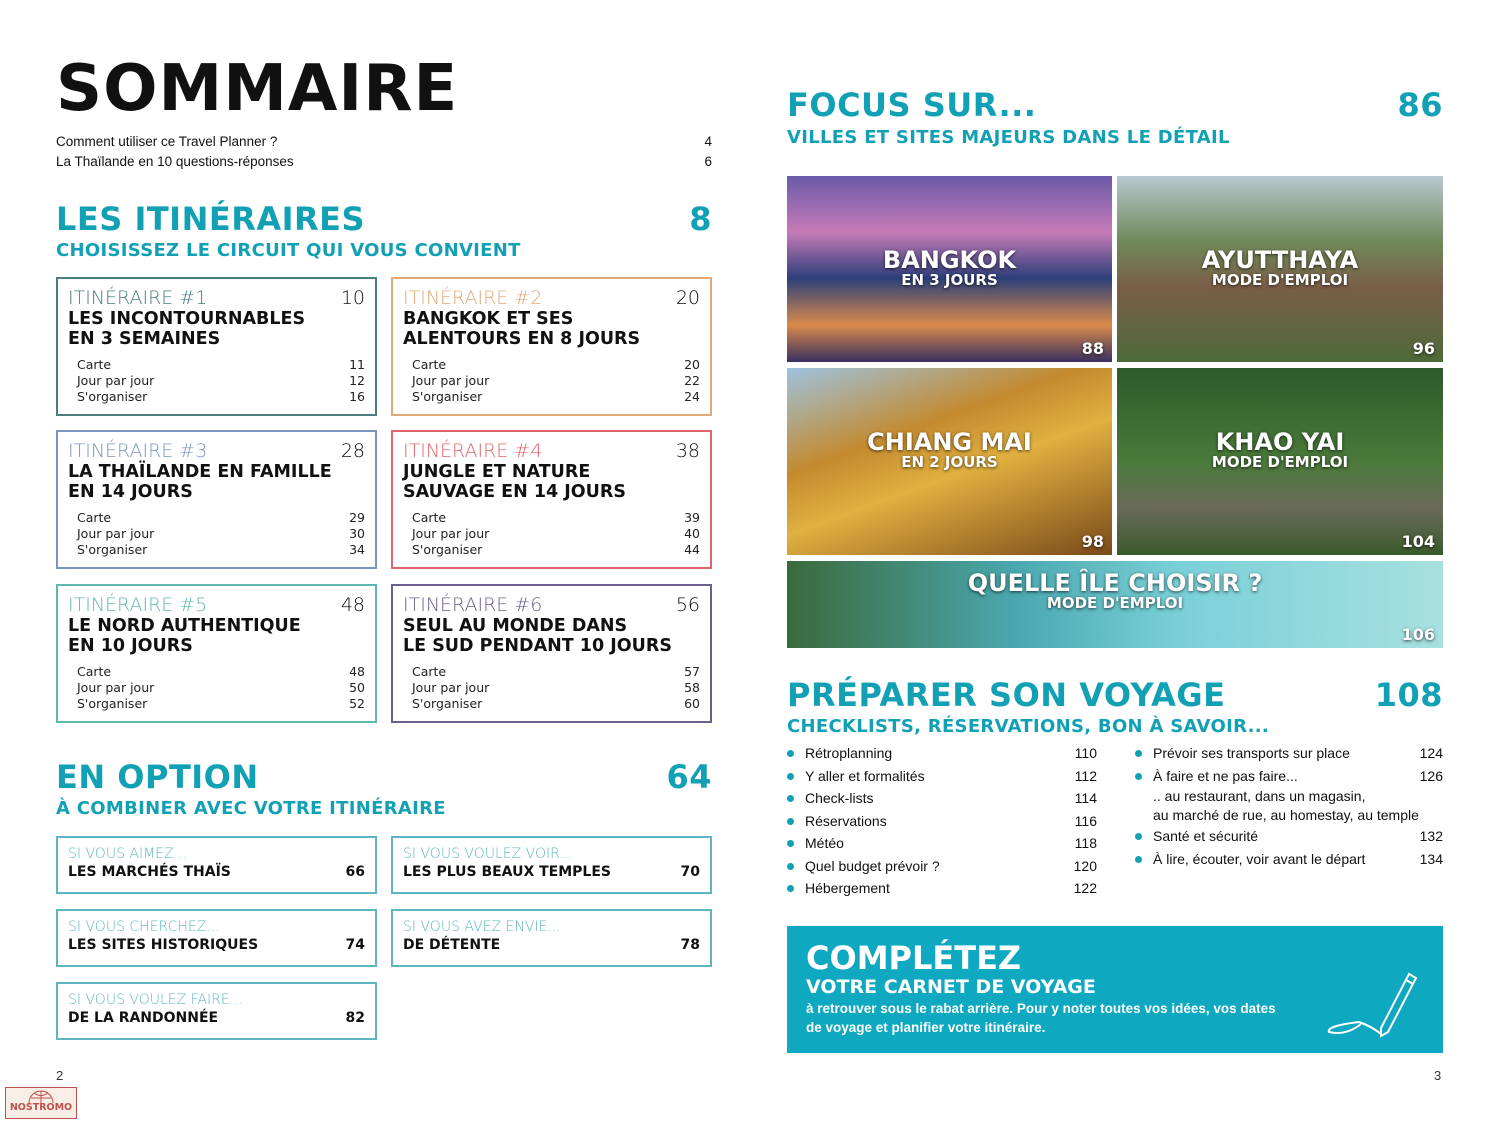 This screenshot has height=1125, width=1500. Describe the element at coordinates (221, 381) in the screenshot. I see `itinerary-subitem: Jour par jour 12` at that location.